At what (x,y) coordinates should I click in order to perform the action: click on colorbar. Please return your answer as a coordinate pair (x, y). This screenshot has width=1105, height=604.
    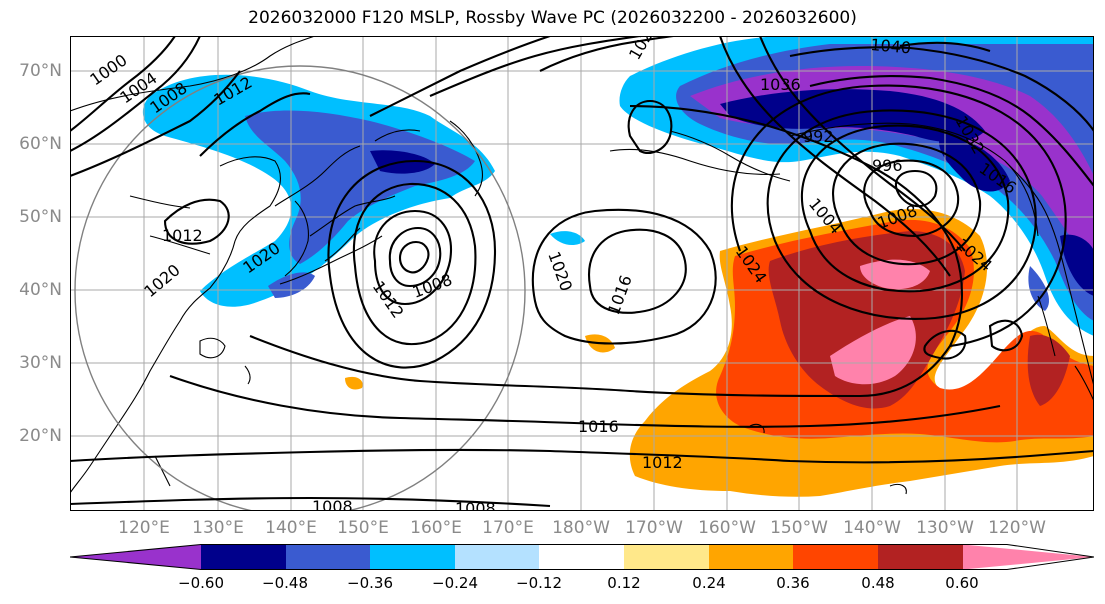
    Looking at the image, I should click on (582, 557).